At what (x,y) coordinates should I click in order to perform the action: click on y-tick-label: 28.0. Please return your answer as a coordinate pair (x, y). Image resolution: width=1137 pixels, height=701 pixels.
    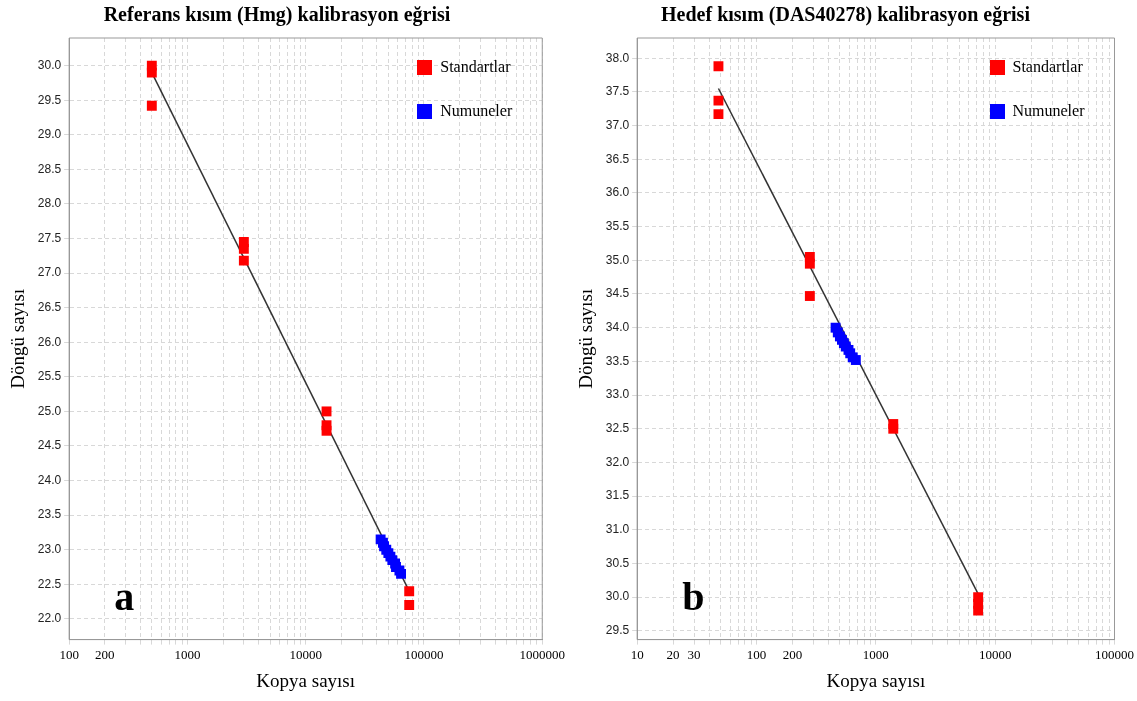
    Looking at the image, I should click on (49, 203).